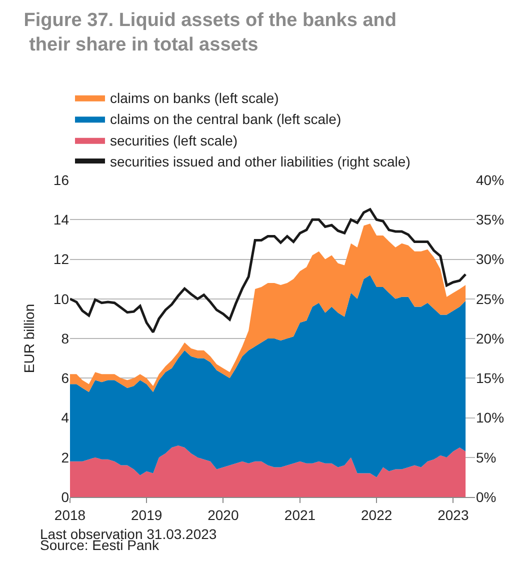 This screenshot has height=570, width=529. Describe the element at coordinates (490, 418) in the screenshot. I see `y2-tick-label: 10%` at that location.